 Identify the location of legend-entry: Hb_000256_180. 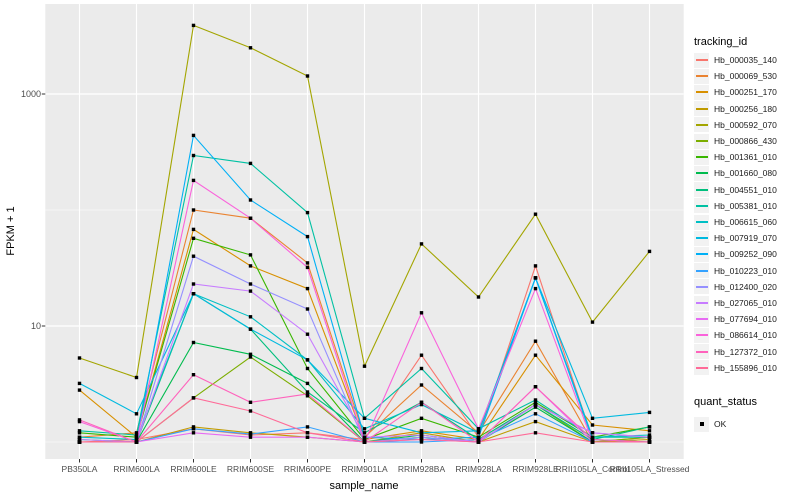
(735, 109).